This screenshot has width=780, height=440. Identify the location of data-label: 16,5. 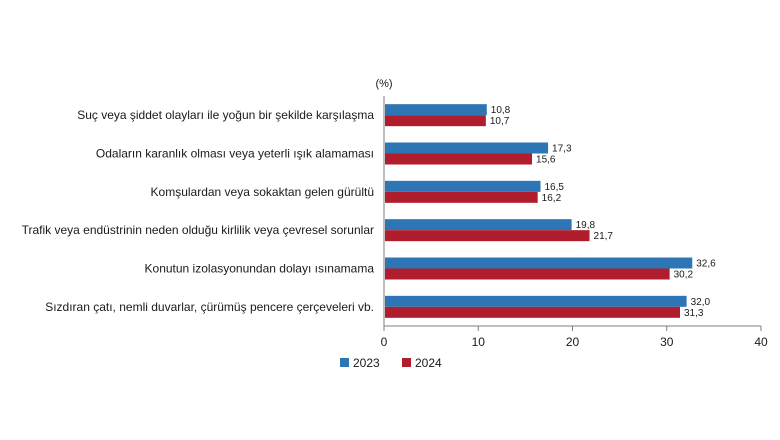
(555, 187).